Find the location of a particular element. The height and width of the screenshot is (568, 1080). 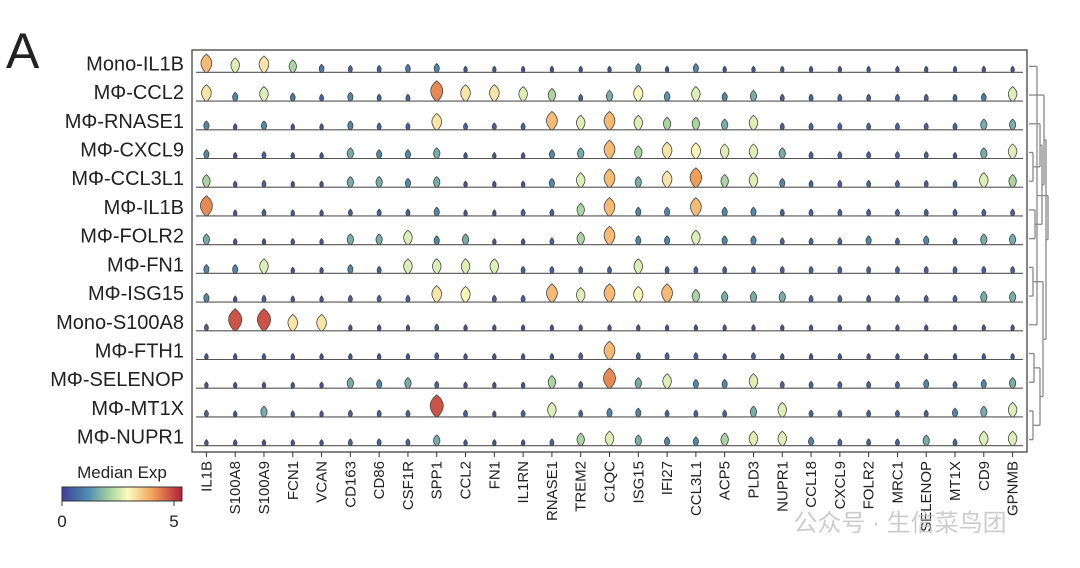

colorbar-min: 0 is located at coordinates (61, 521).